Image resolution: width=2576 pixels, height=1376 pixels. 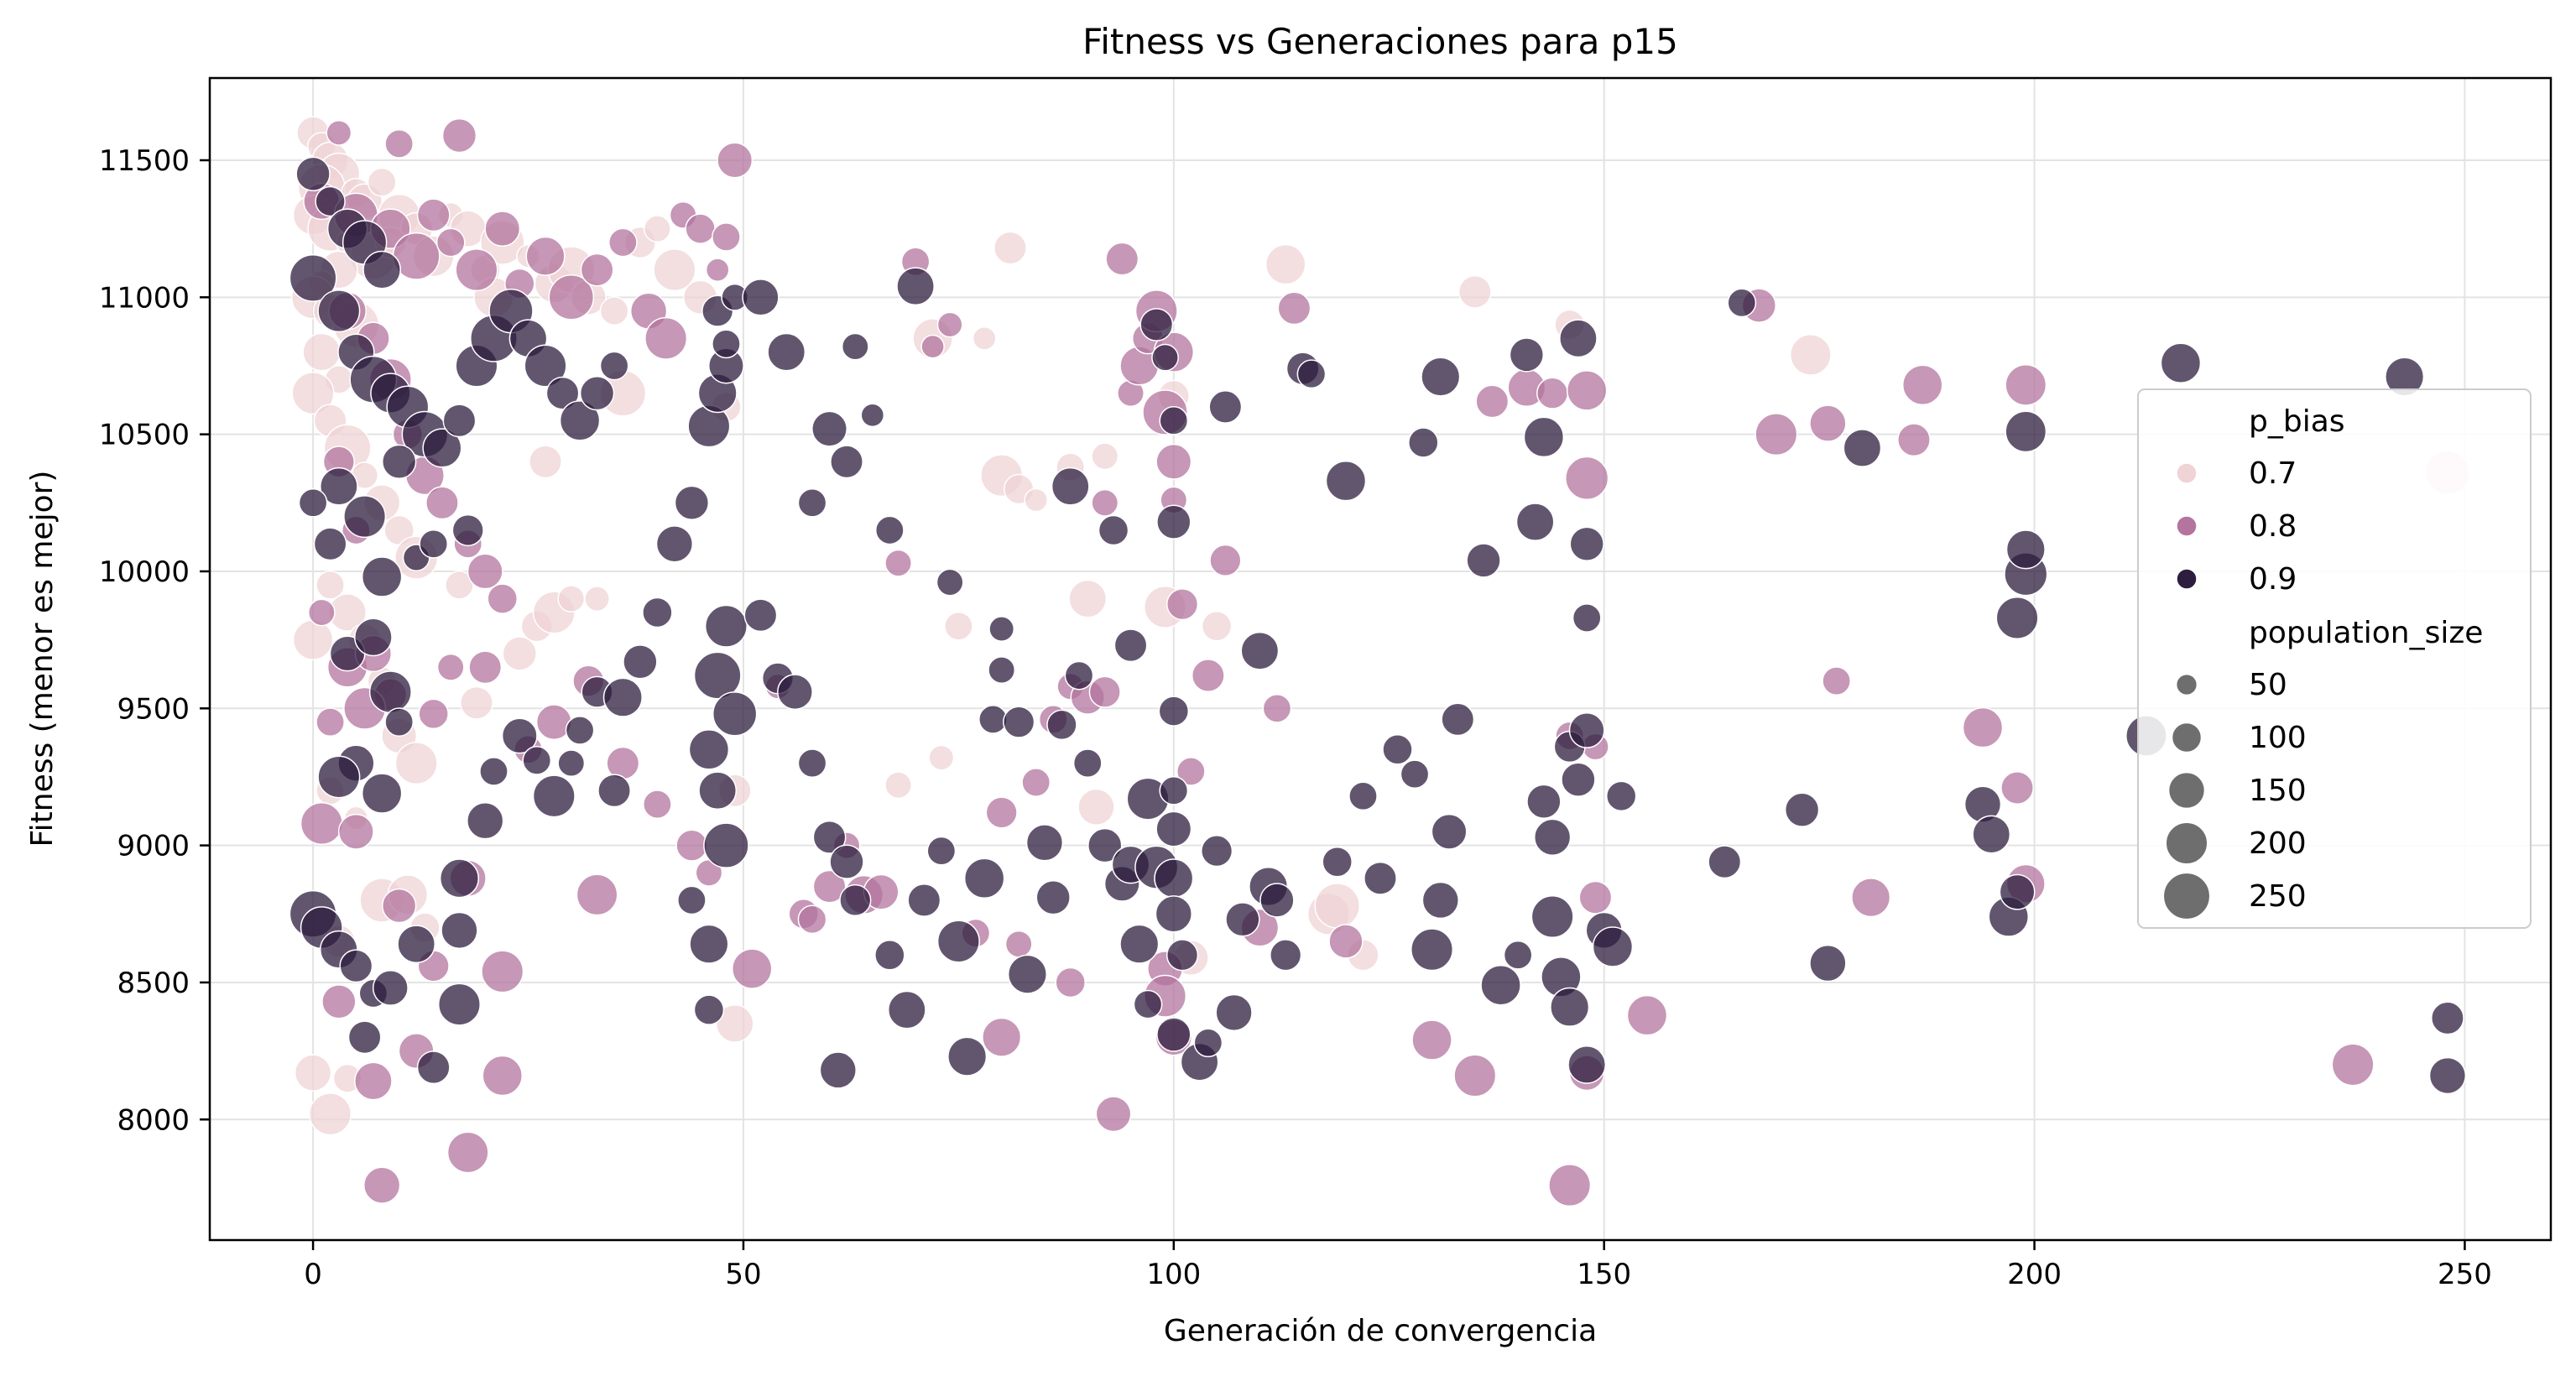 I want to click on legend-hue-label: 0.9, so click(x=2273, y=579).